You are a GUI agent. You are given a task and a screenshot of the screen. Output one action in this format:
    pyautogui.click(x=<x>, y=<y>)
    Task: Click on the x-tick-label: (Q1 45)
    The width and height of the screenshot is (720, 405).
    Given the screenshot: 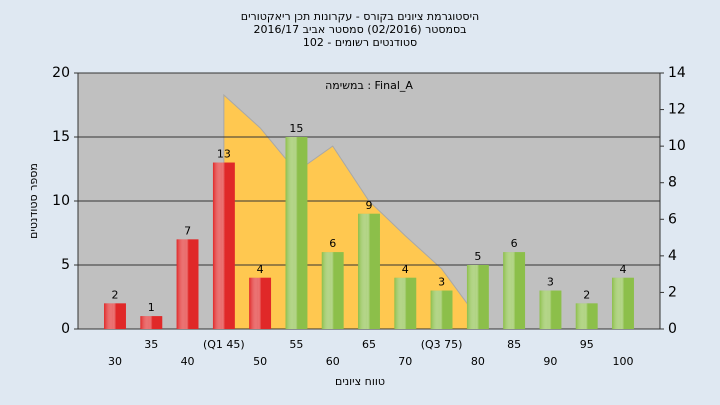 What is the action you would take?
    pyautogui.click(x=224, y=344)
    